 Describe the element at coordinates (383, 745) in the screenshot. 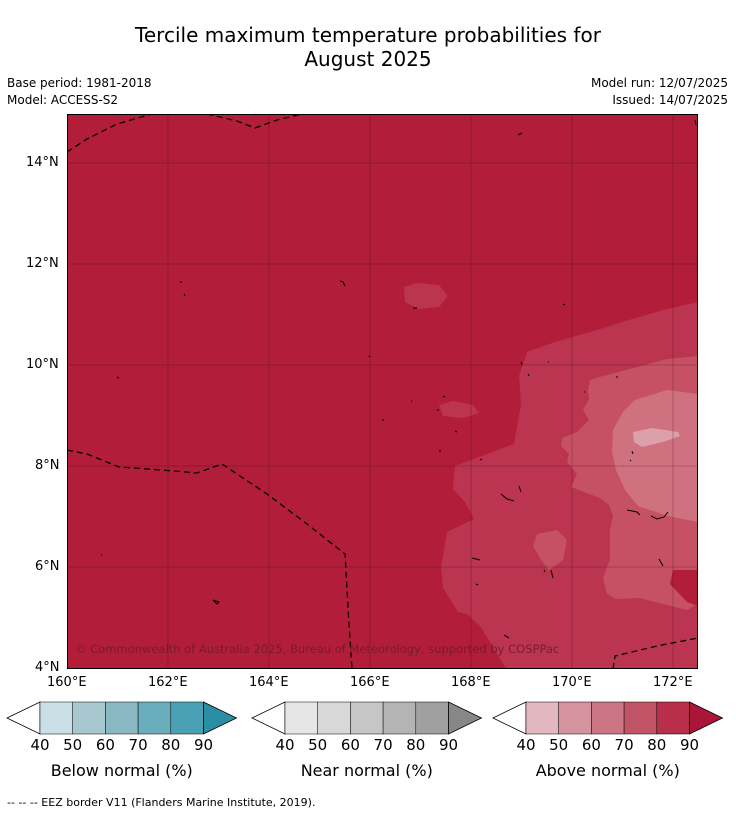

I see `colorbar-near-tick: 70` at that location.